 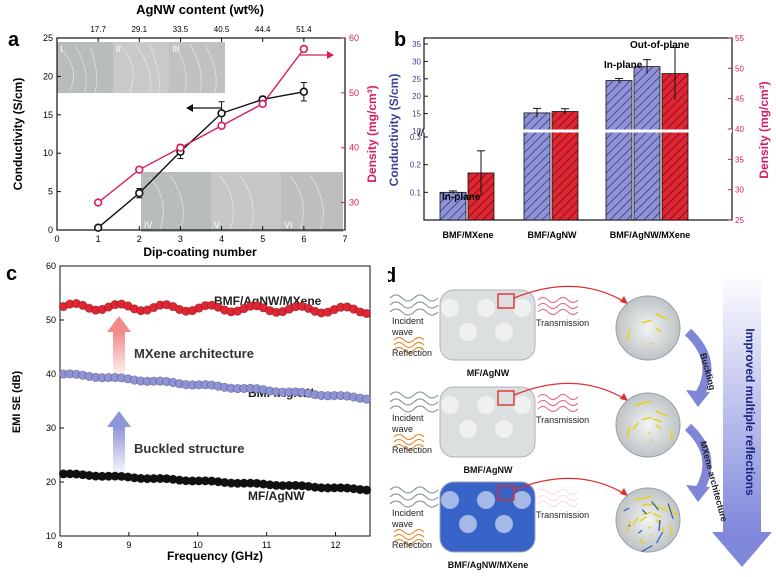 I want to click on y-right-tick-label: 30, so click(x=354, y=203).